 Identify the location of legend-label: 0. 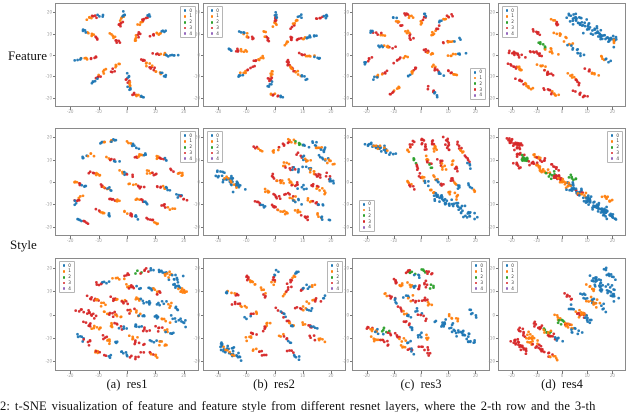
(512, 265).